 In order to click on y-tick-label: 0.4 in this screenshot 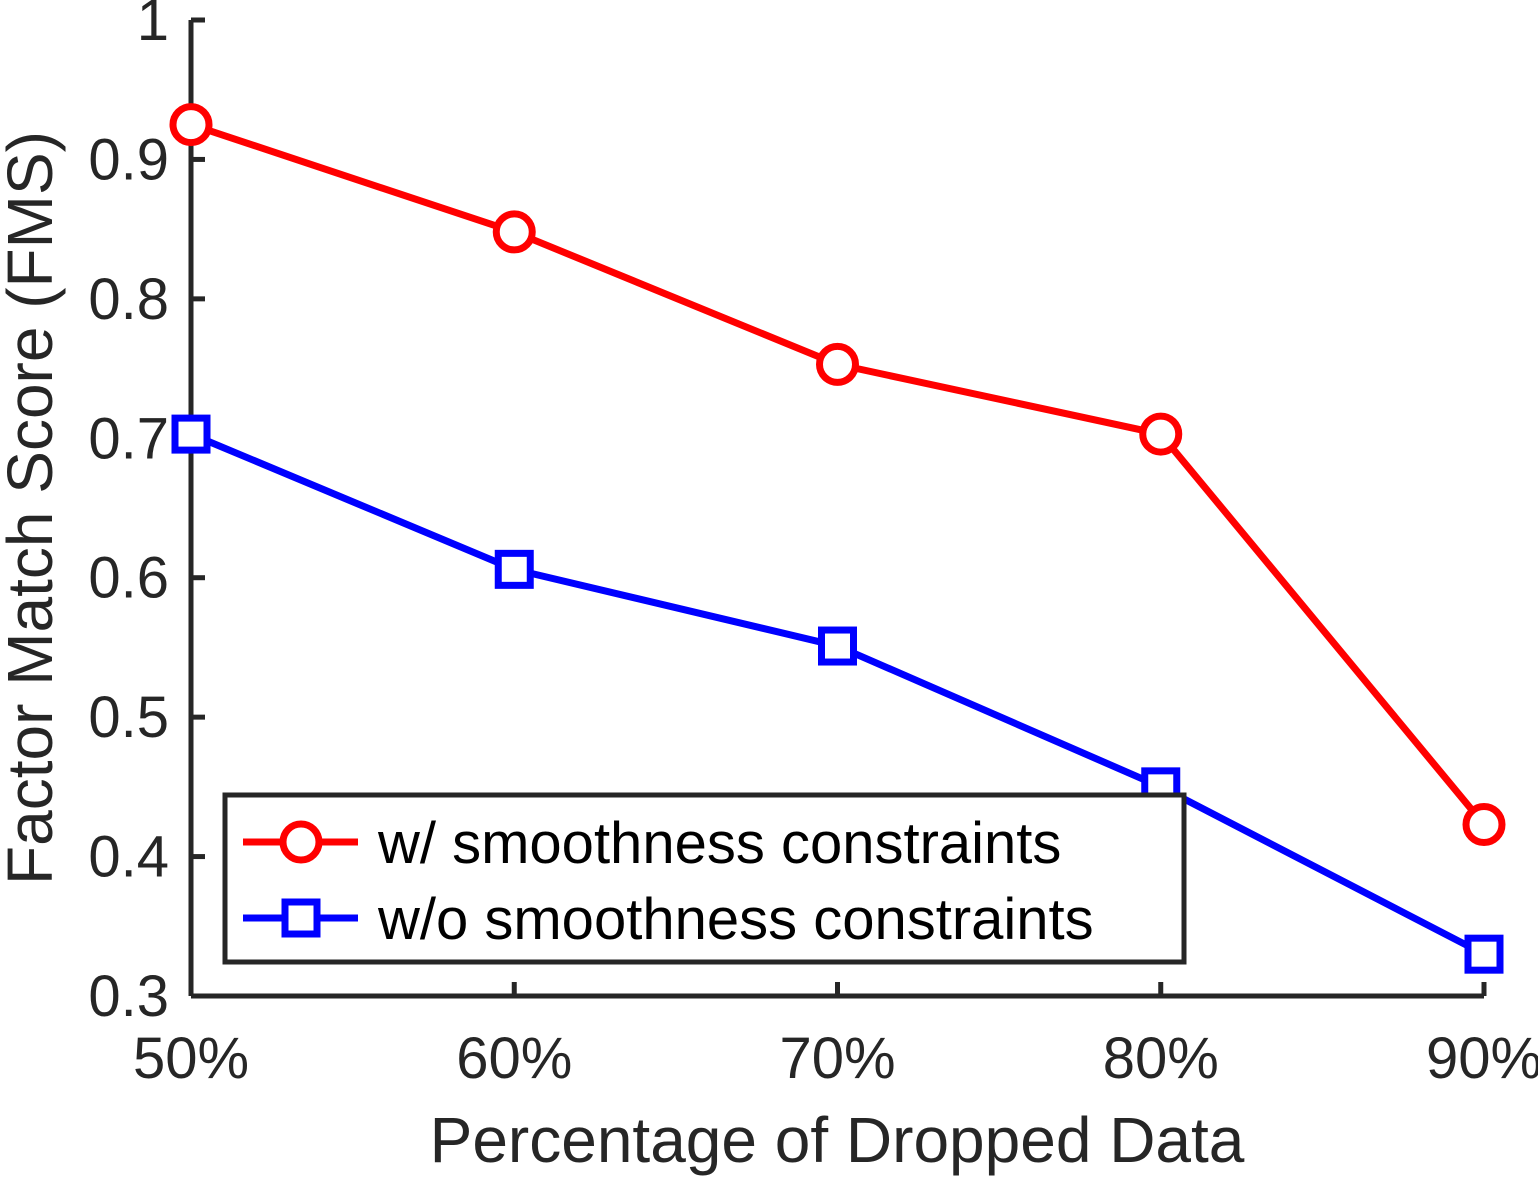, I will do `click(128, 857)`.